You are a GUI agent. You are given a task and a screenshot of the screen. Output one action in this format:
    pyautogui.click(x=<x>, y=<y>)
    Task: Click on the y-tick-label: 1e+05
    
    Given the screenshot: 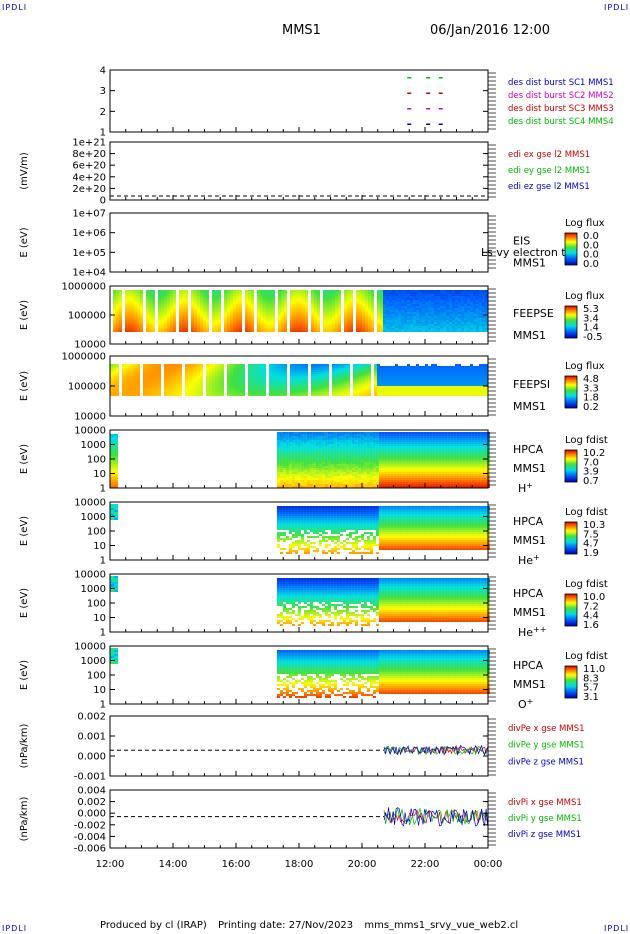 What is the action you would take?
    pyautogui.click(x=89, y=253)
    